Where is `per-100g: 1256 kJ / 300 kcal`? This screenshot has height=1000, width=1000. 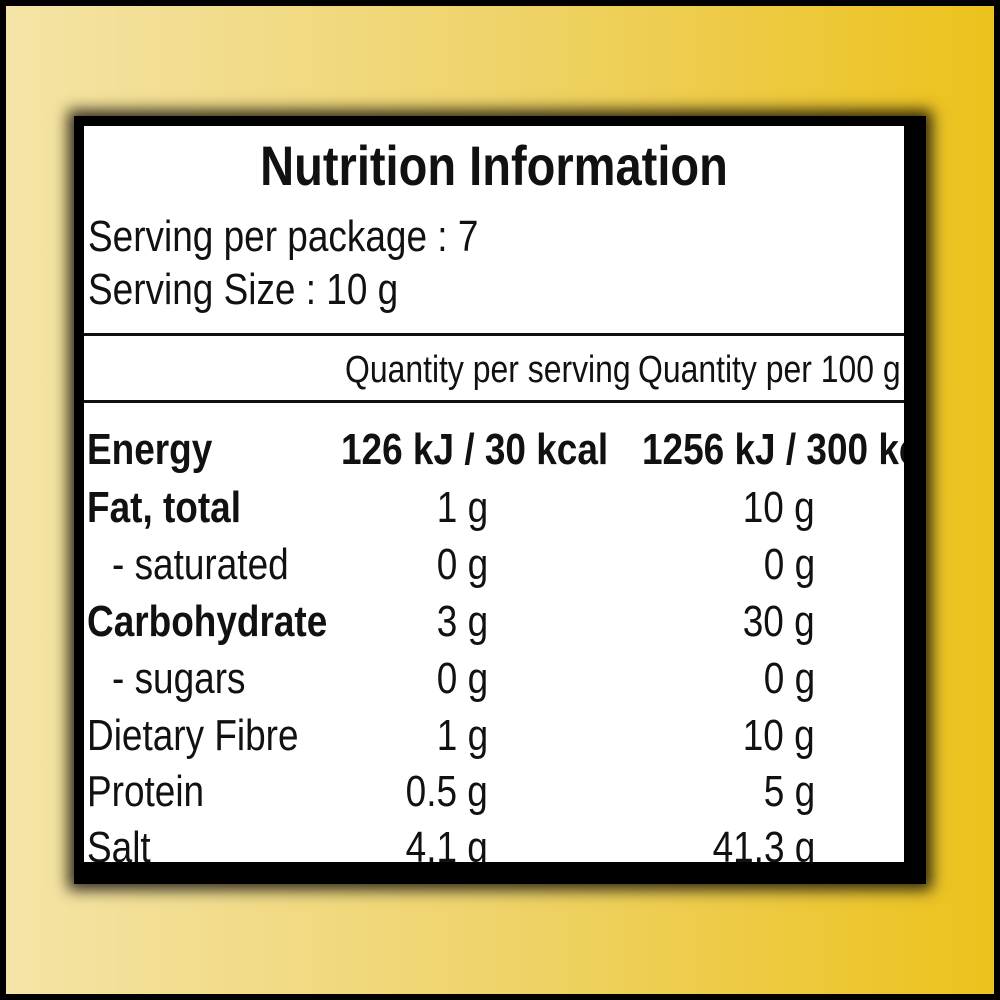
per-100g: 1256 kJ / 300 kcal is located at coordinates (773, 449).